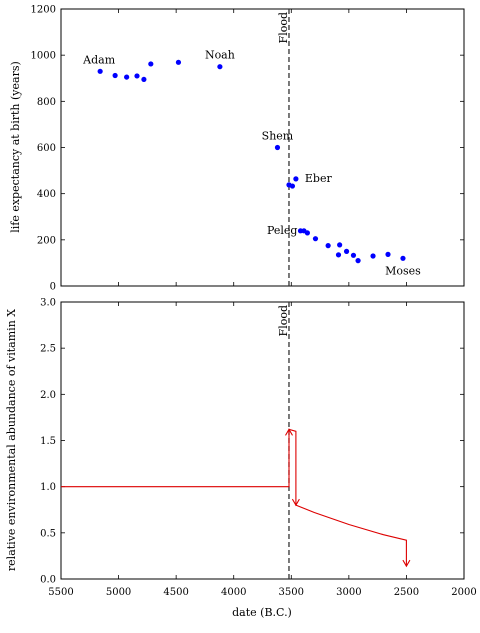 This screenshot has height=633, width=480. I want to click on y-tick-label: 1.5, so click(48, 441).